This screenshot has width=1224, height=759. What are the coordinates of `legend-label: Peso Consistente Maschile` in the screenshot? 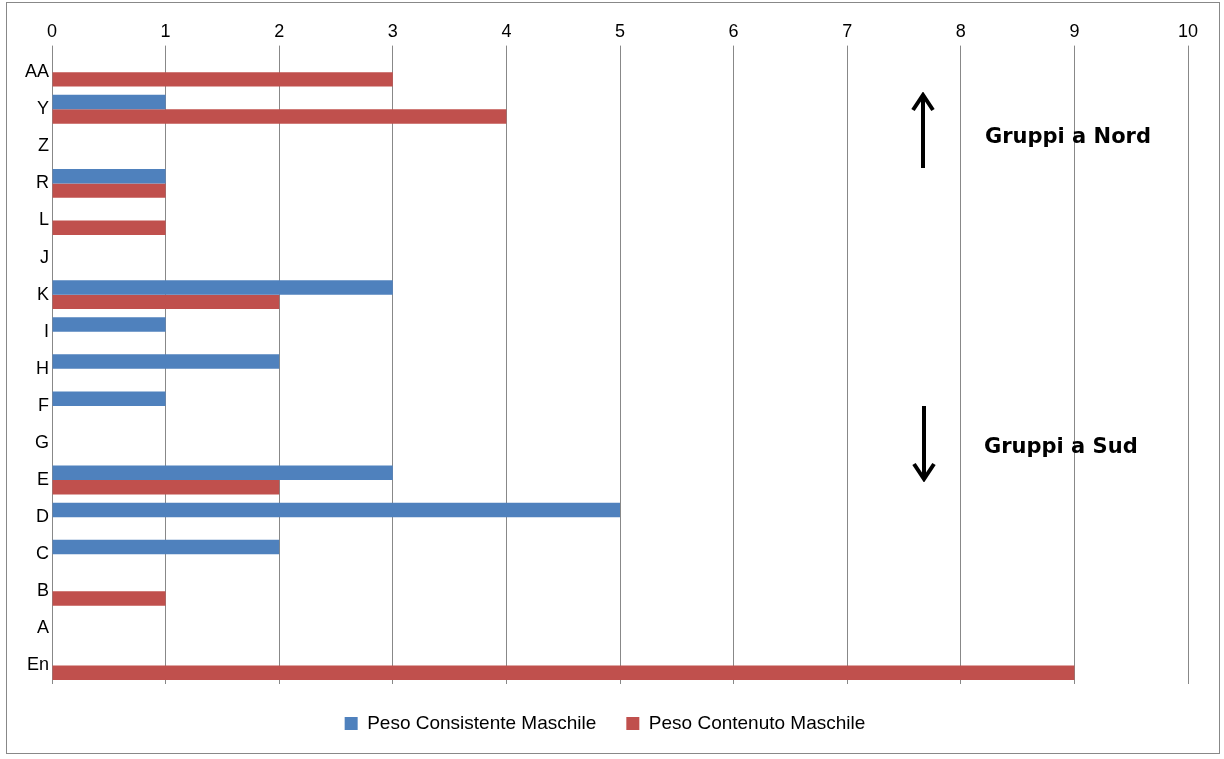 It's located at (482, 722).